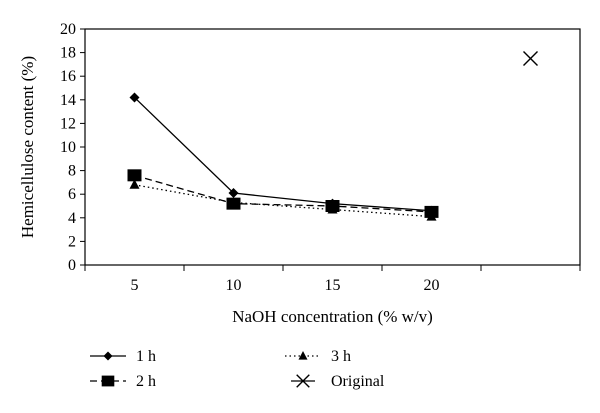  Describe the element at coordinates (68, 53) in the screenshot. I see `y-tick-label: 18` at that location.